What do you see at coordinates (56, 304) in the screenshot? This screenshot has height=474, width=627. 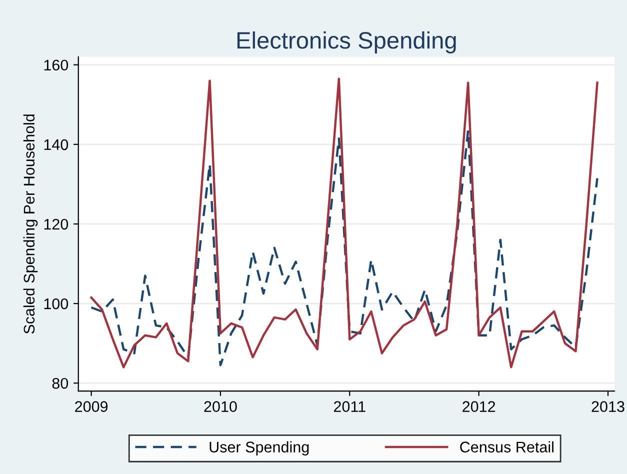 I see `y-tick-label: 100` at bounding box center [56, 304].